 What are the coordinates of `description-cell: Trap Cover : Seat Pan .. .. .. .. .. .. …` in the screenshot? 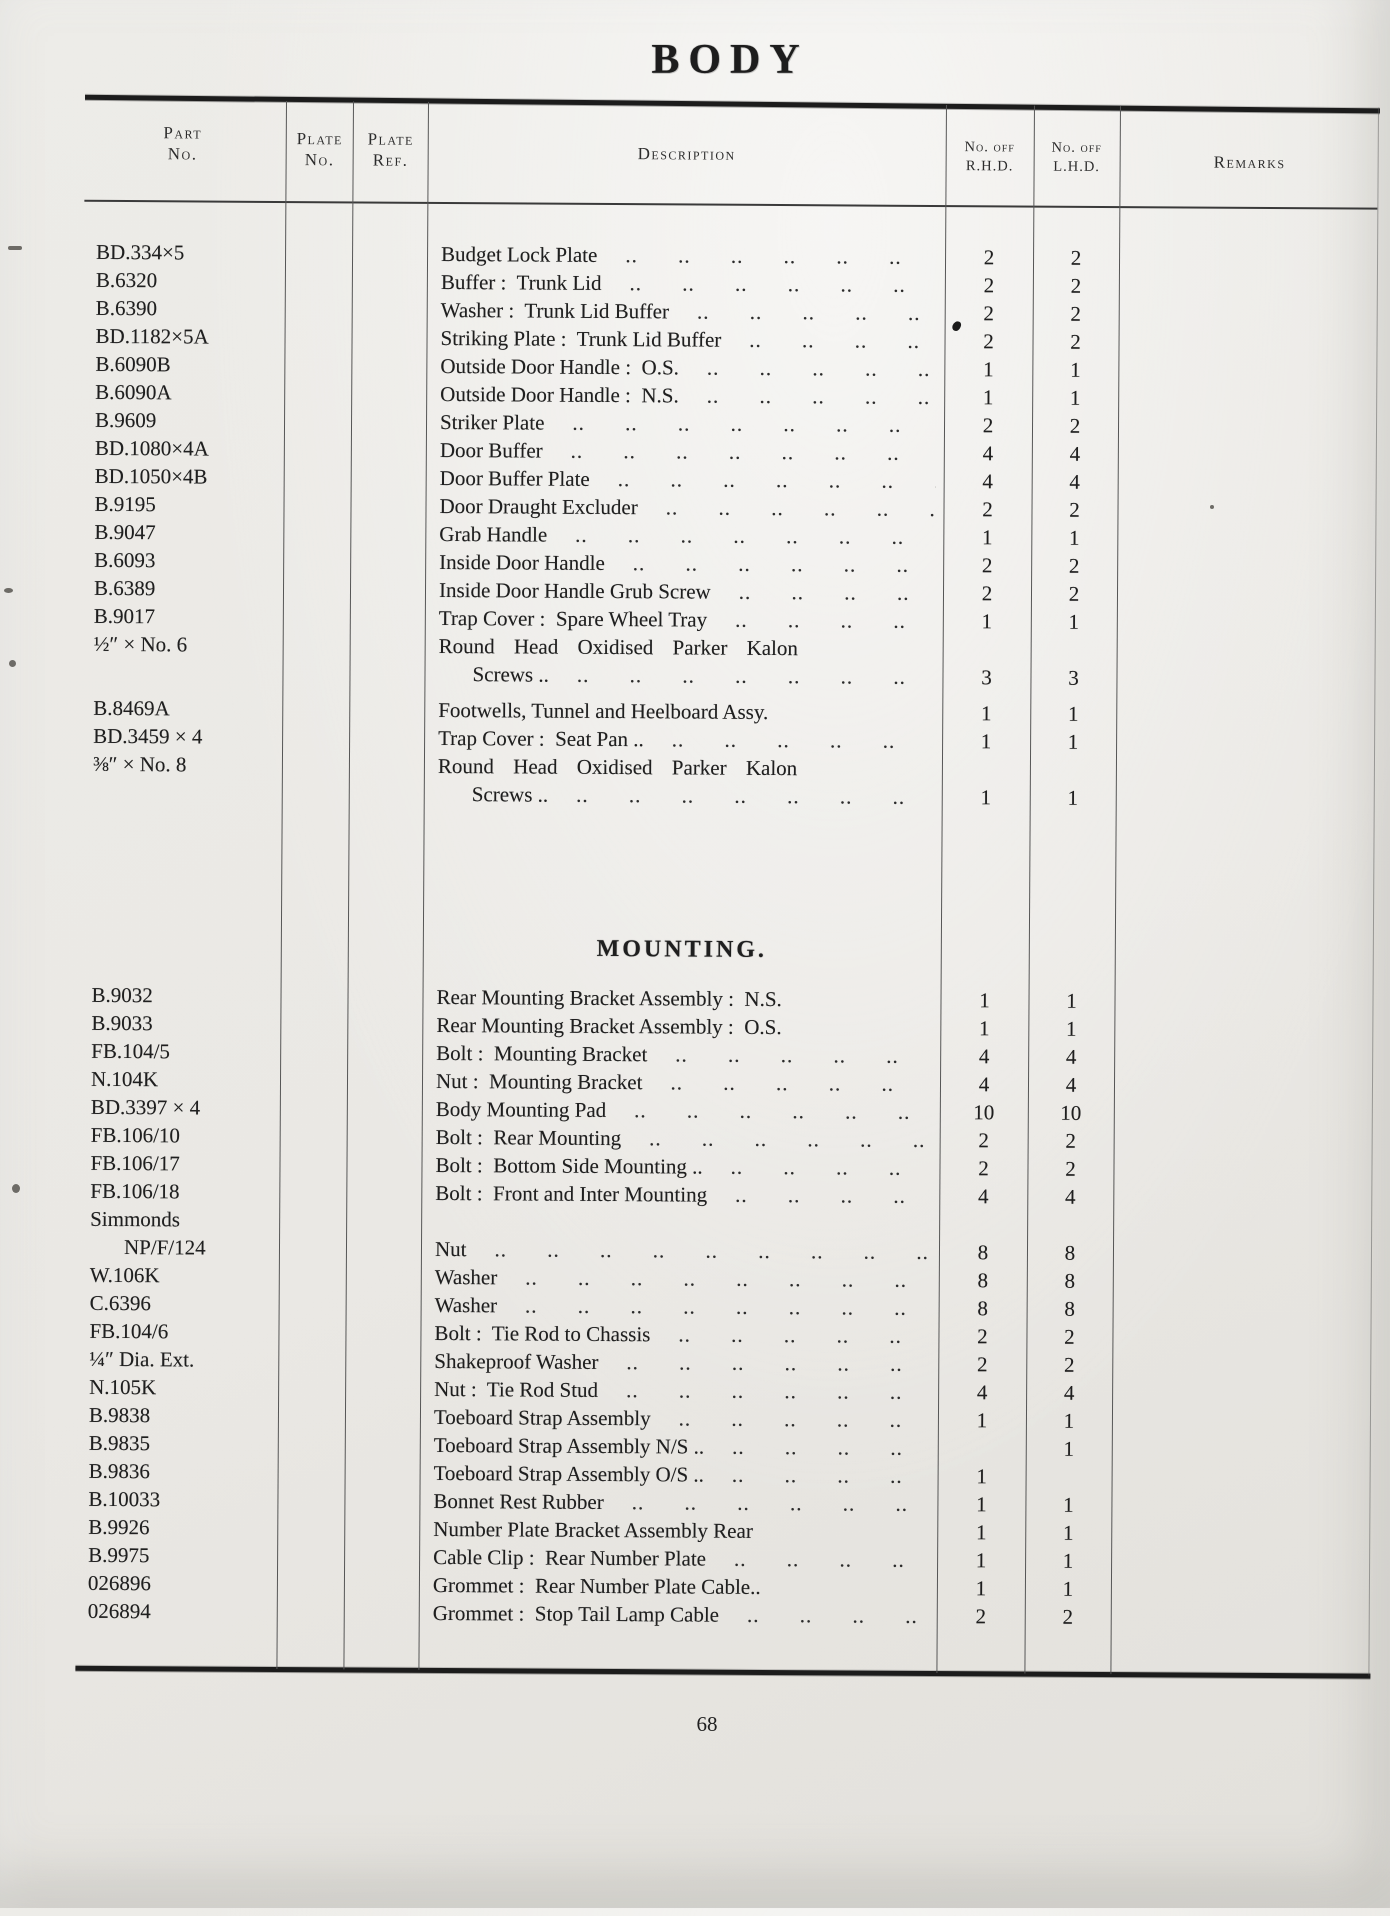 It's located at (683, 739).